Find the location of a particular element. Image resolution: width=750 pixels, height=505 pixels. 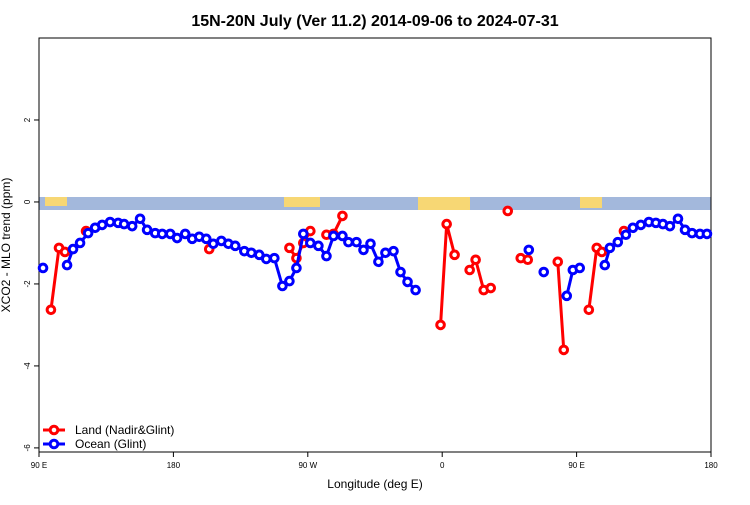

legend-label: Land (Nadir&Glint) is located at coordinates (124, 430).